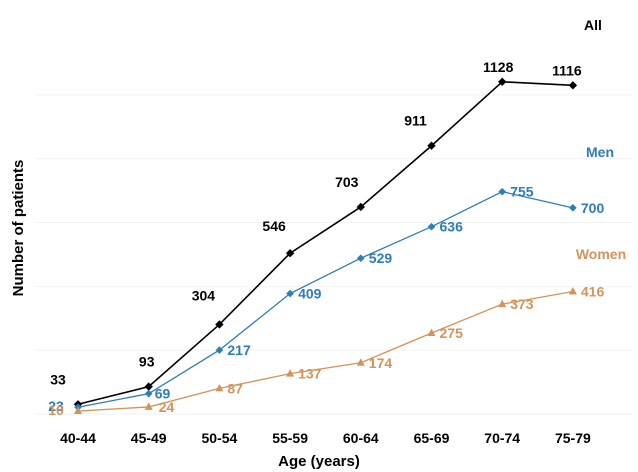 Image resolution: width=638 pixels, height=472 pixels. Describe the element at coordinates (167, 407) in the screenshot. I see `data-label-women: 24` at that location.